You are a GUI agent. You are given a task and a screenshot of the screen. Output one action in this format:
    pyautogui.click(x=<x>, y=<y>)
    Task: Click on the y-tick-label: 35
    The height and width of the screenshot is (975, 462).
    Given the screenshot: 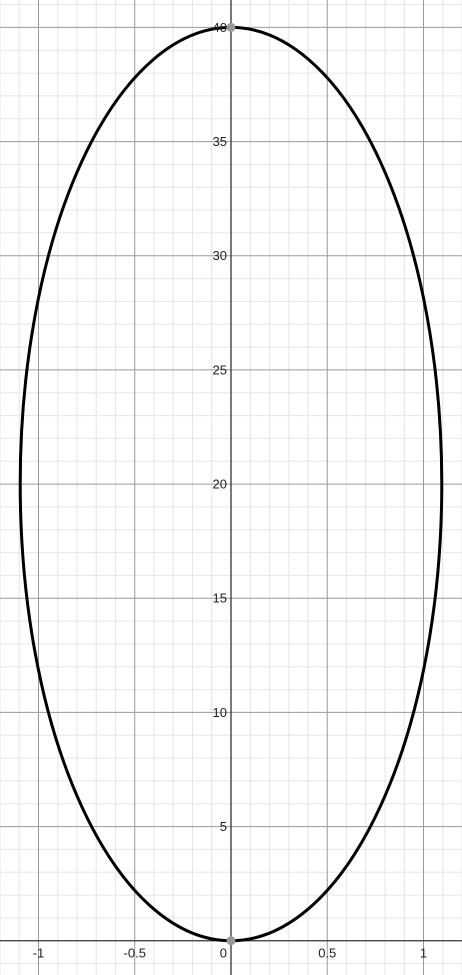 What is the action you would take?
    pyautogui.click(x=220, y=141)
    